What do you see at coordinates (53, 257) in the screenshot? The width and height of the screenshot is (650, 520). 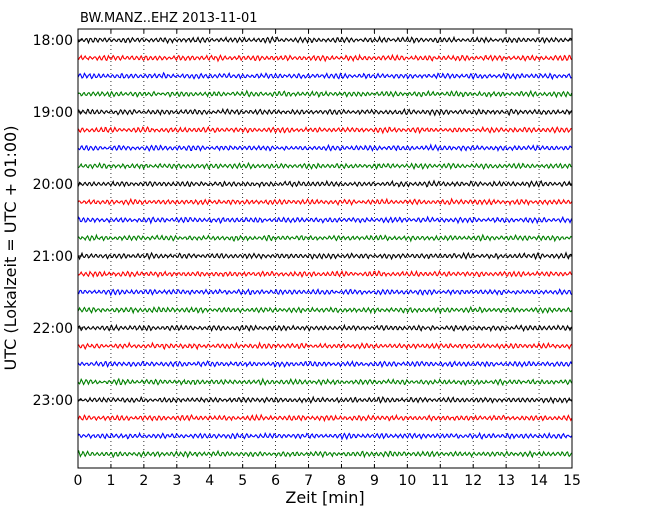 I see `y-tick-label: 21:00` at bounding box center [53, 257].